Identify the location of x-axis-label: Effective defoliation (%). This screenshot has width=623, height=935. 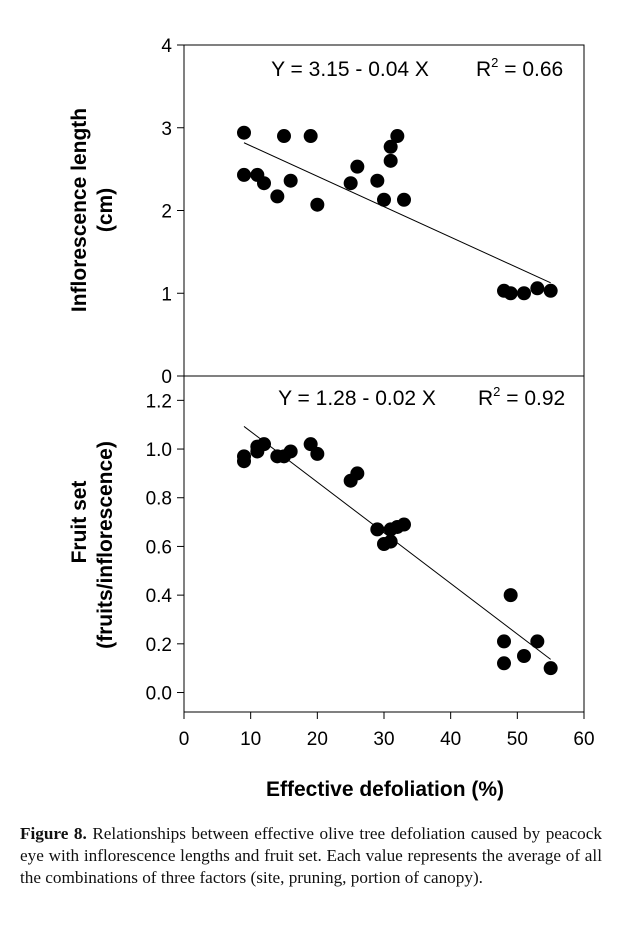
(385, 789).